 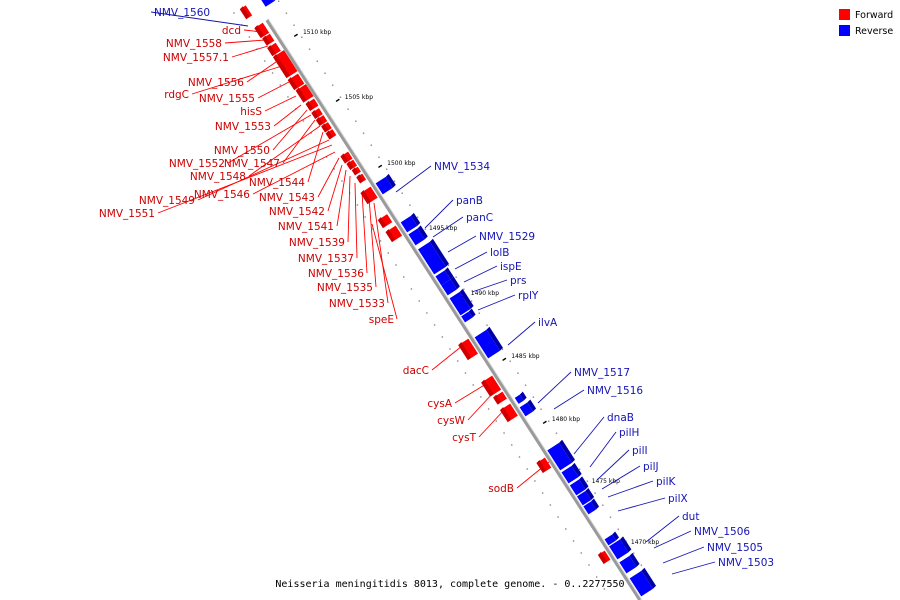 What do you see at coordinates (277, 183) in the screenshot?
I see `gene-label-nmv-1544: NMV_1544` at bounding box center [277, 183].